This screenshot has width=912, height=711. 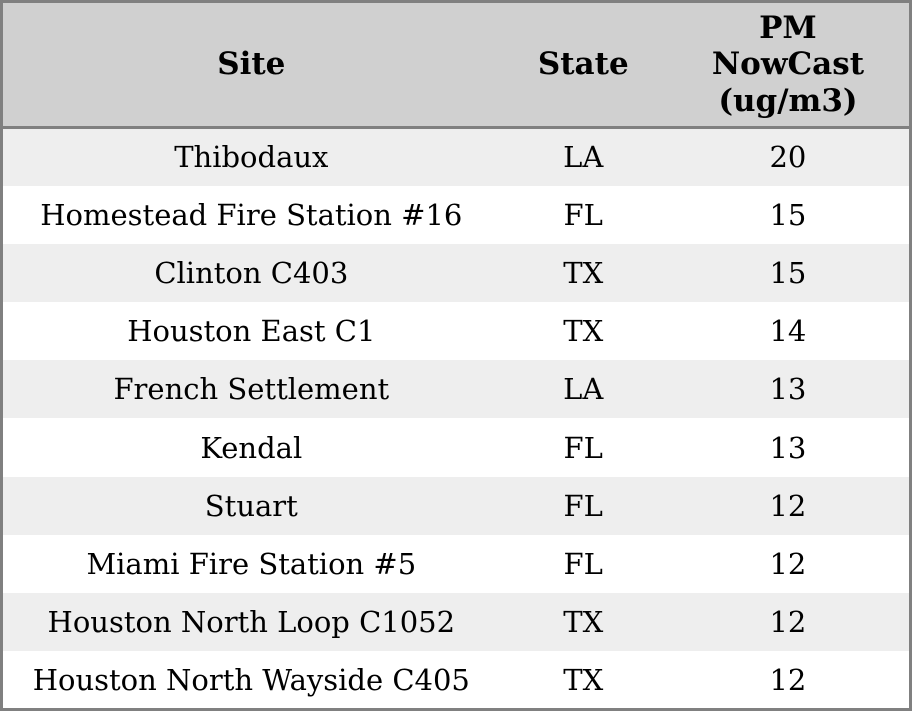 I want to click on table-row: Thibodaux LA 20, so click(x=456, y=156).